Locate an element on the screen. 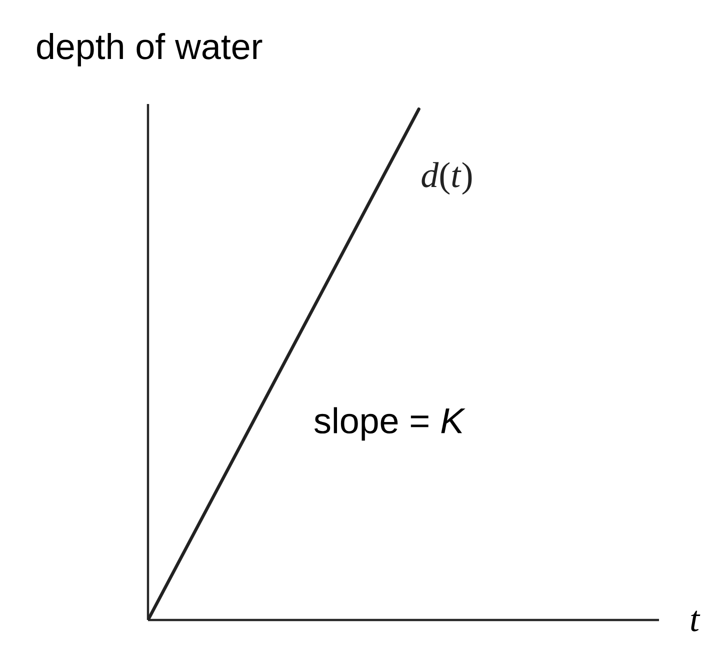 This screenshot has width=715, height=662. x-axis-title: t is located at coordinates (695, 621).